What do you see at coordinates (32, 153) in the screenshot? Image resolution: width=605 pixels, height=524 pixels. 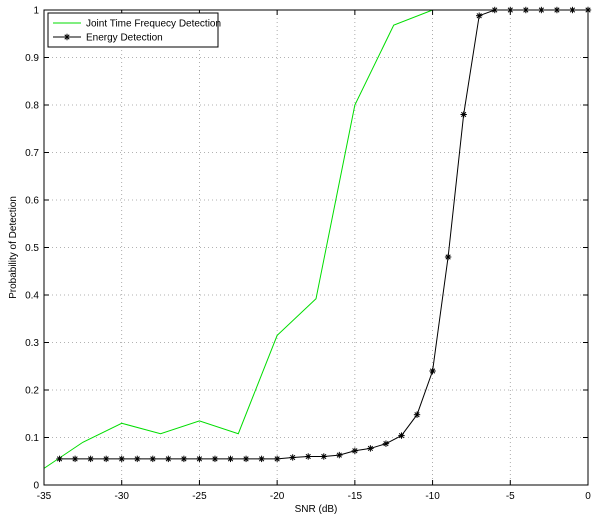 I see `y-tick-label: 0.7` at bounding box center [32, 153].